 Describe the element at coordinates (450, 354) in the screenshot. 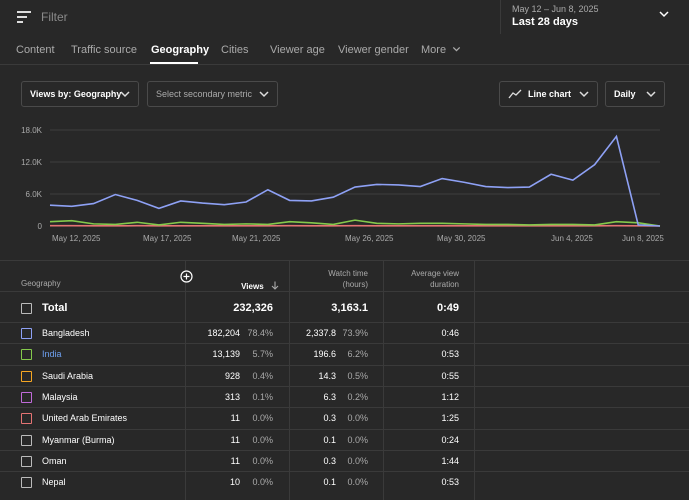

I see `row-avg-duration: 0:53` at that location.